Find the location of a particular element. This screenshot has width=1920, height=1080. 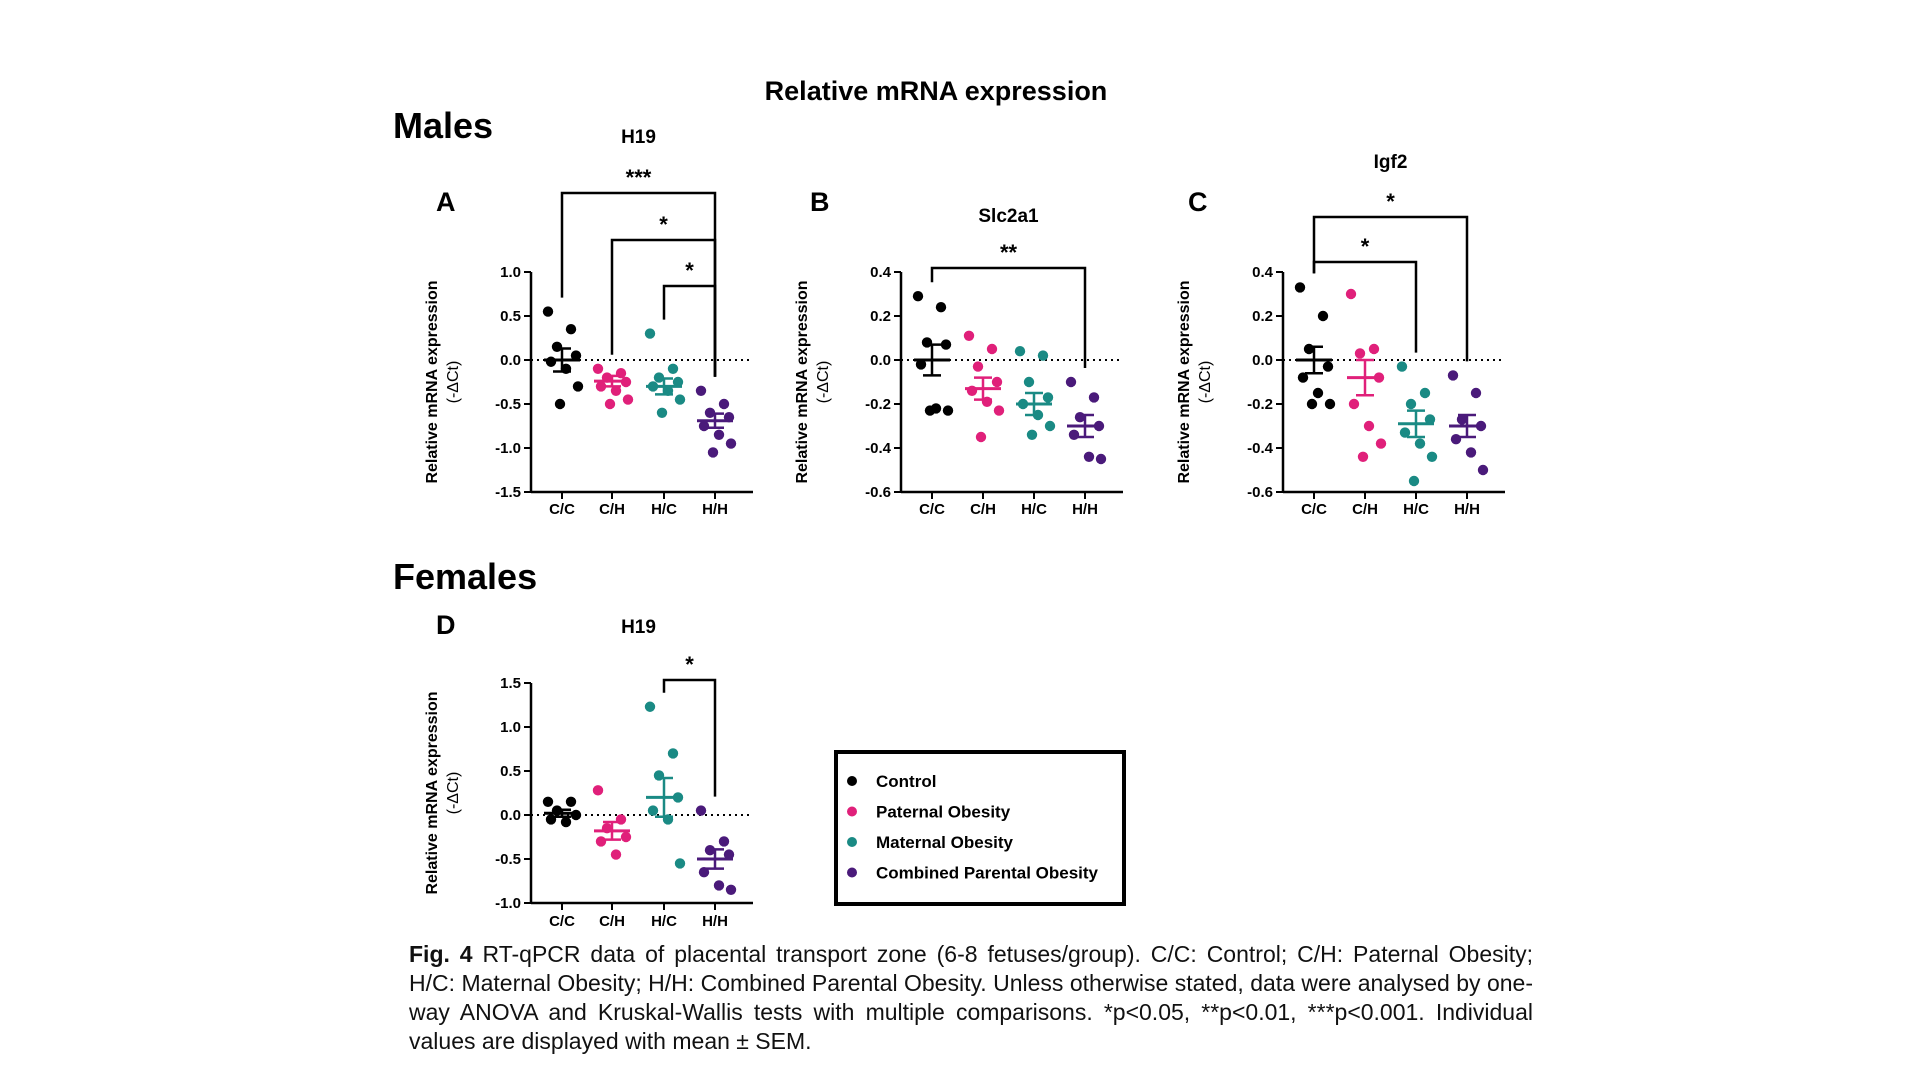

y-tick-label: -0.2 is located at coordinates (1260, 404).